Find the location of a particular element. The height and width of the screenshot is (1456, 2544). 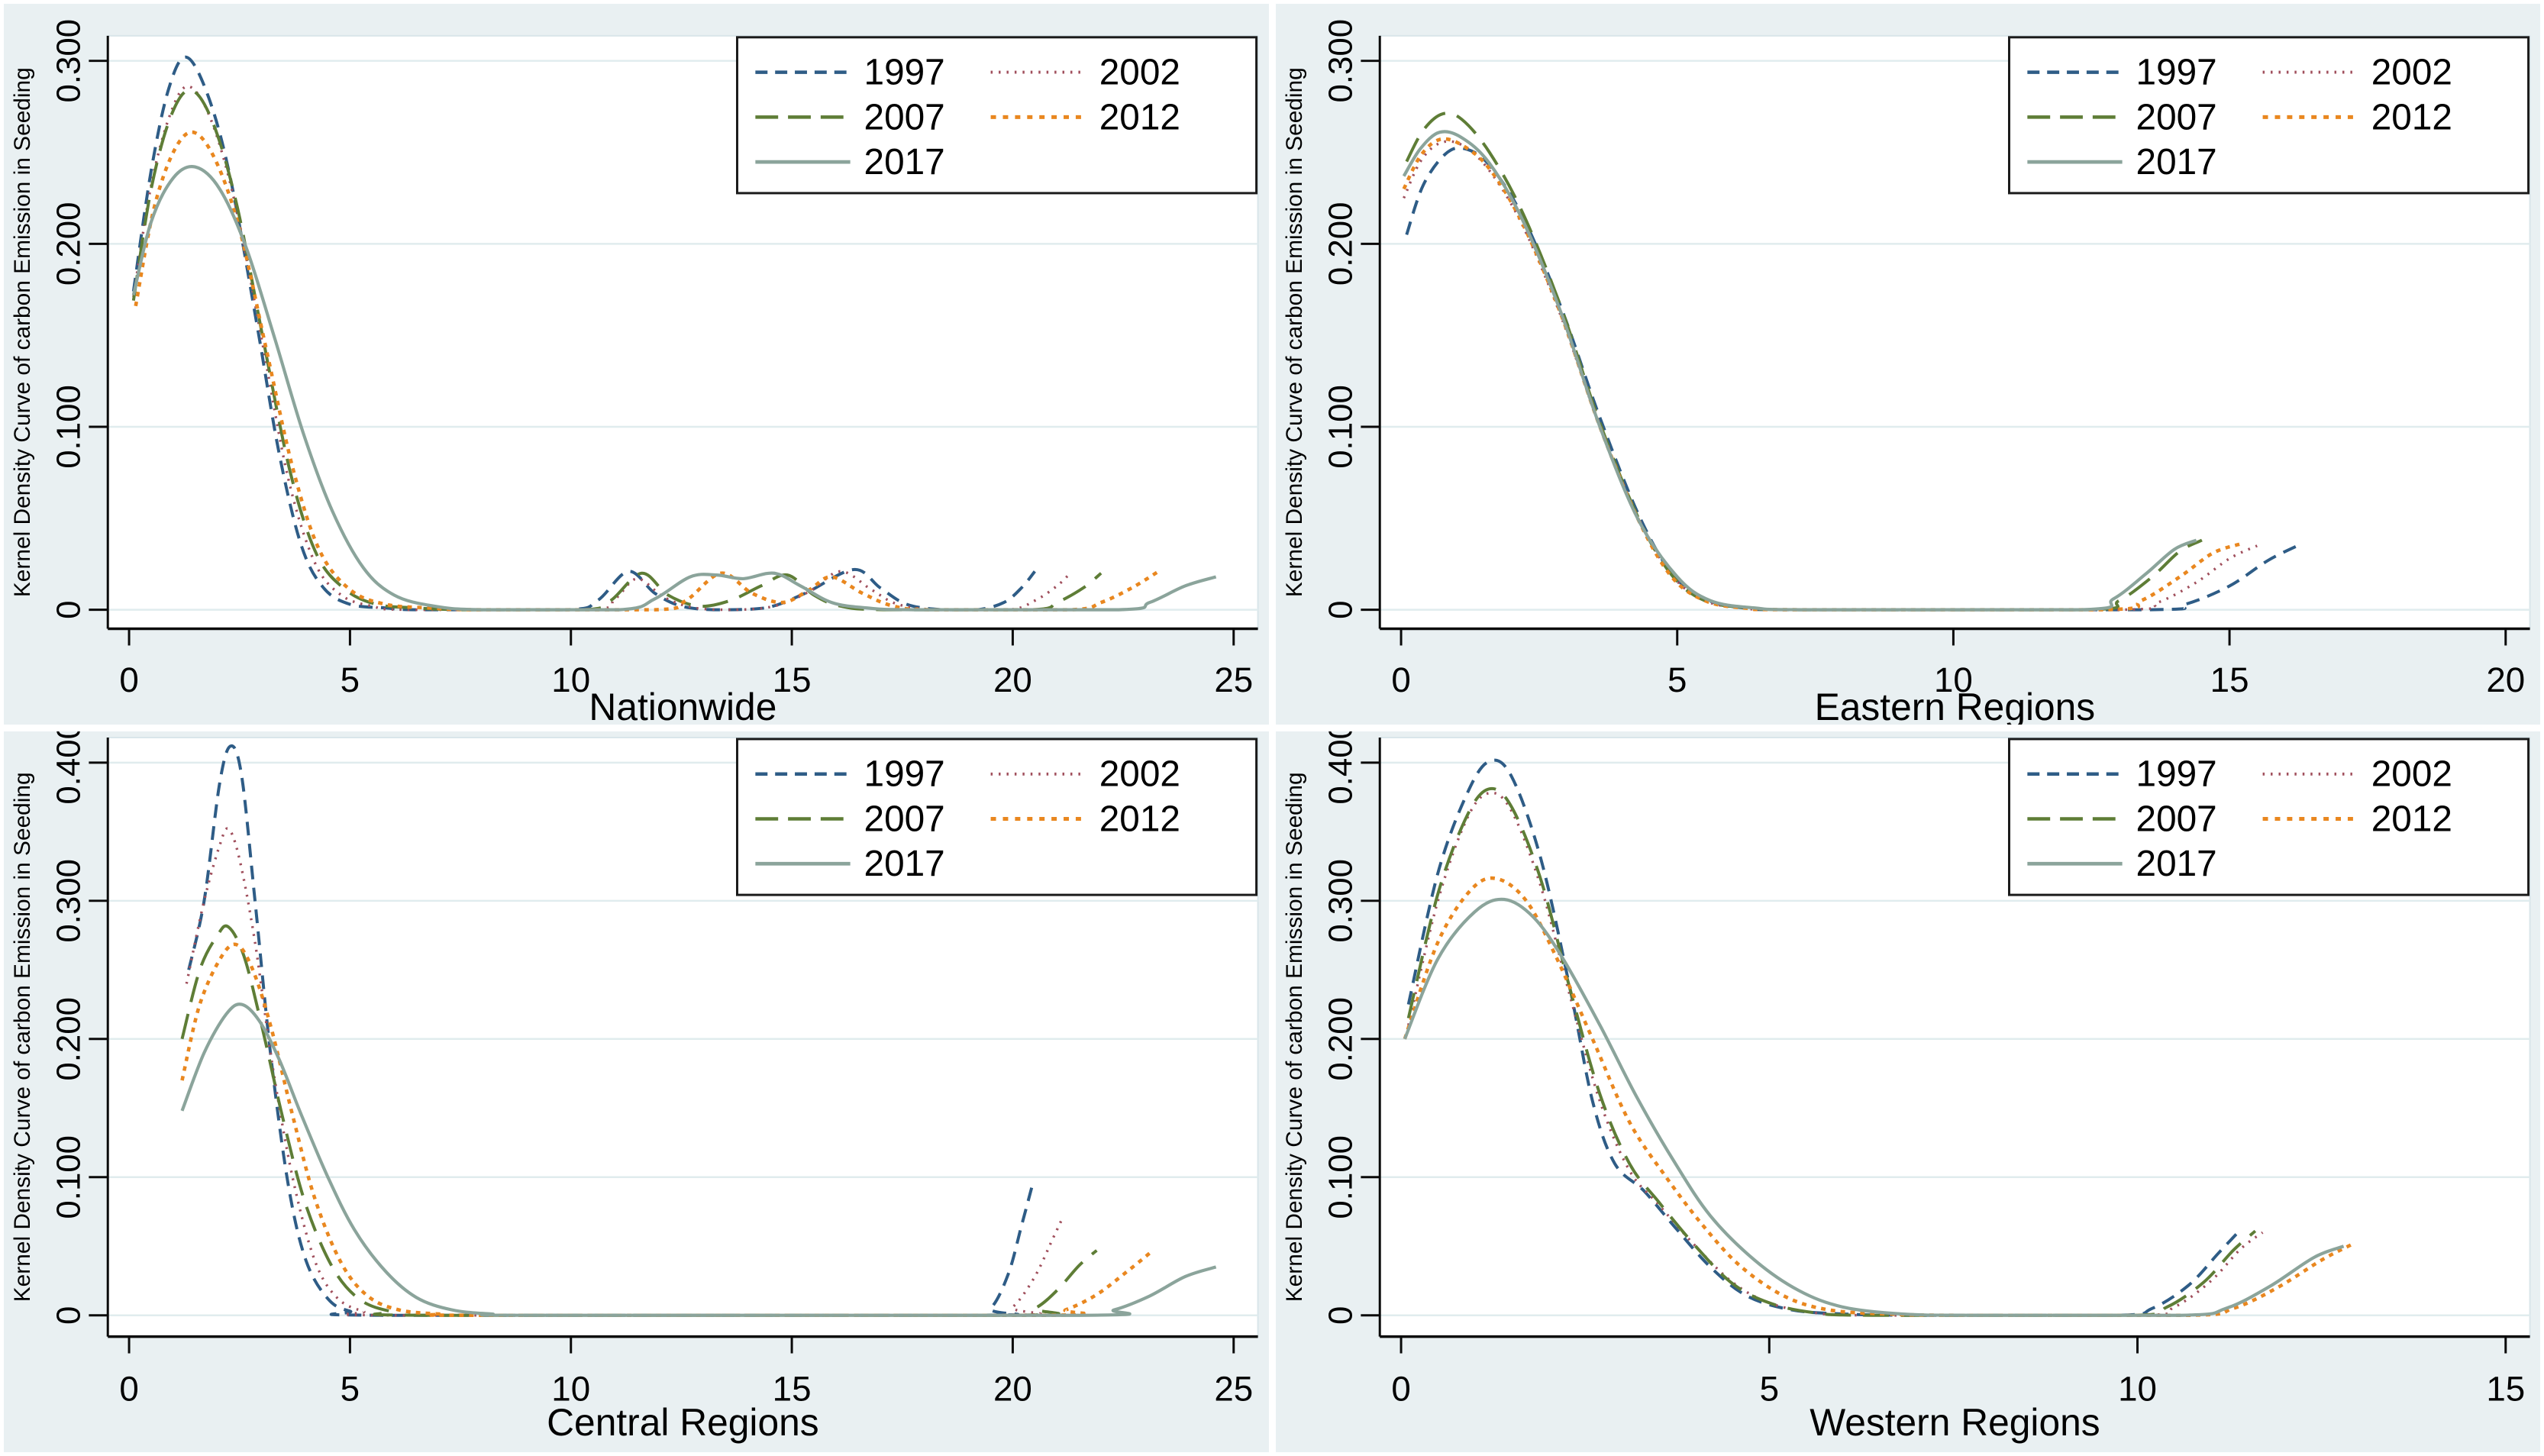

x-axis-title: Western Regions is located at coordinates (1955, 1422).